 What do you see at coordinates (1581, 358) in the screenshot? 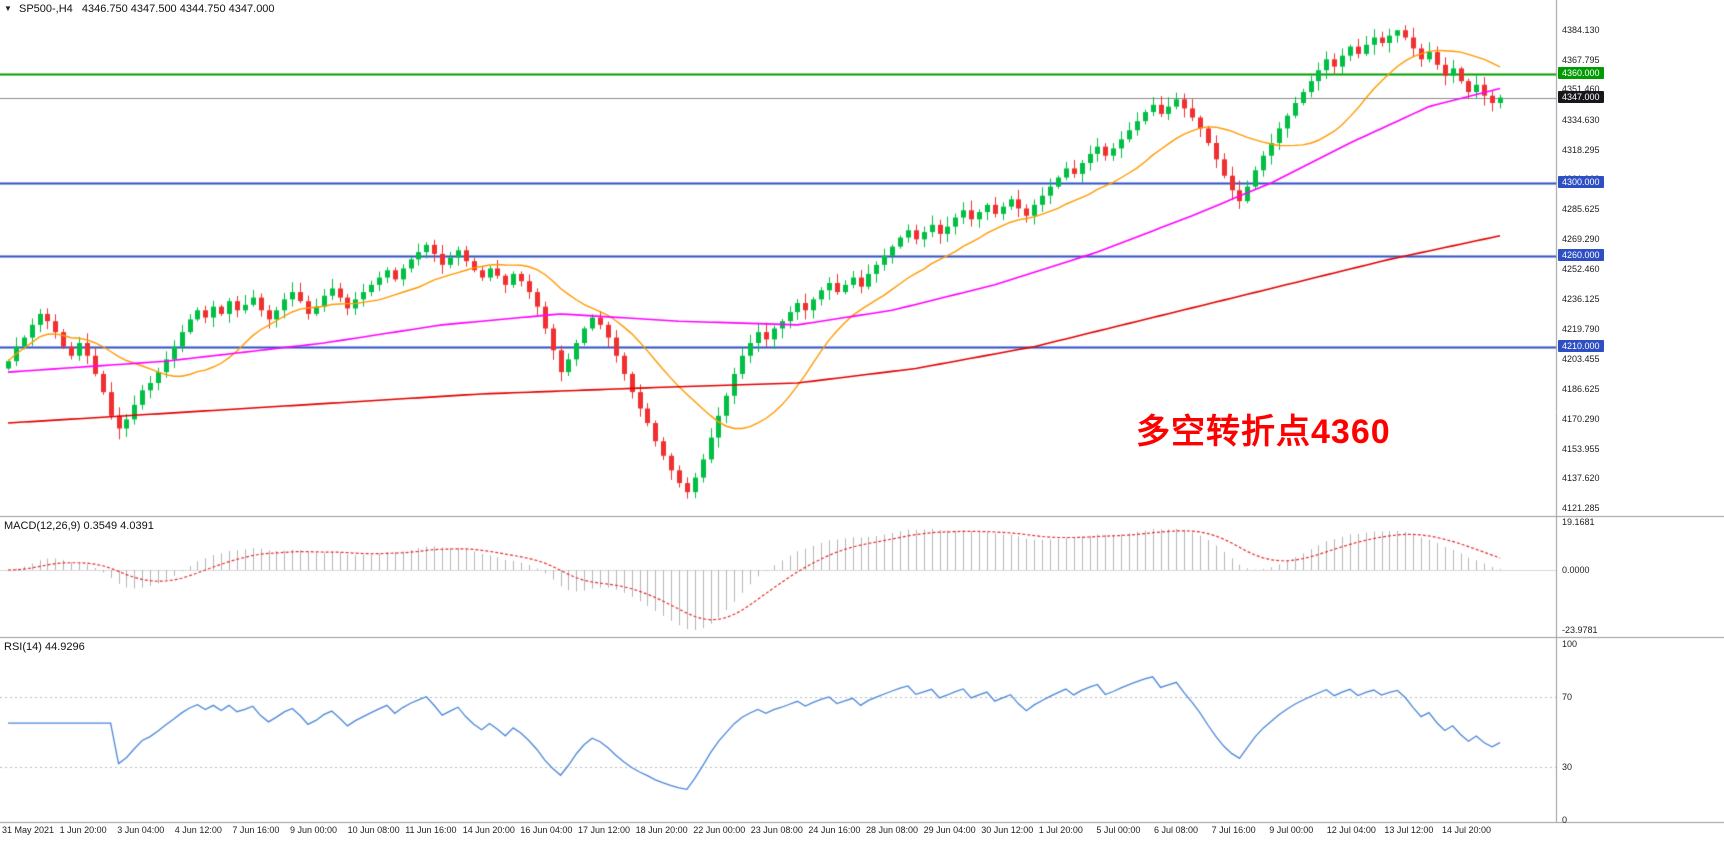
I see `price-tick: 4203.455` at bounding box center [1581, 358].